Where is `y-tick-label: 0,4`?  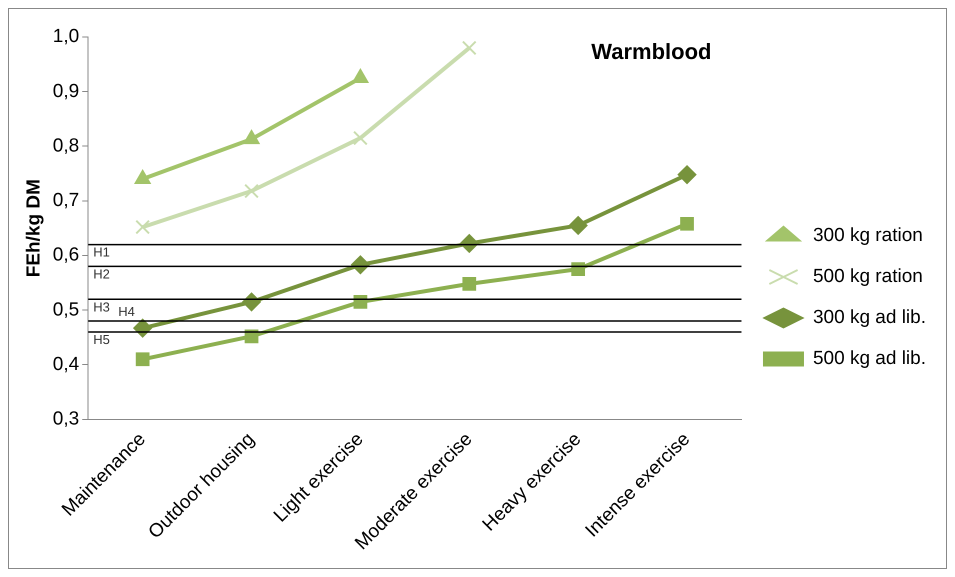
y-tick-label: 0,4 is located at coordinates (66, 364).